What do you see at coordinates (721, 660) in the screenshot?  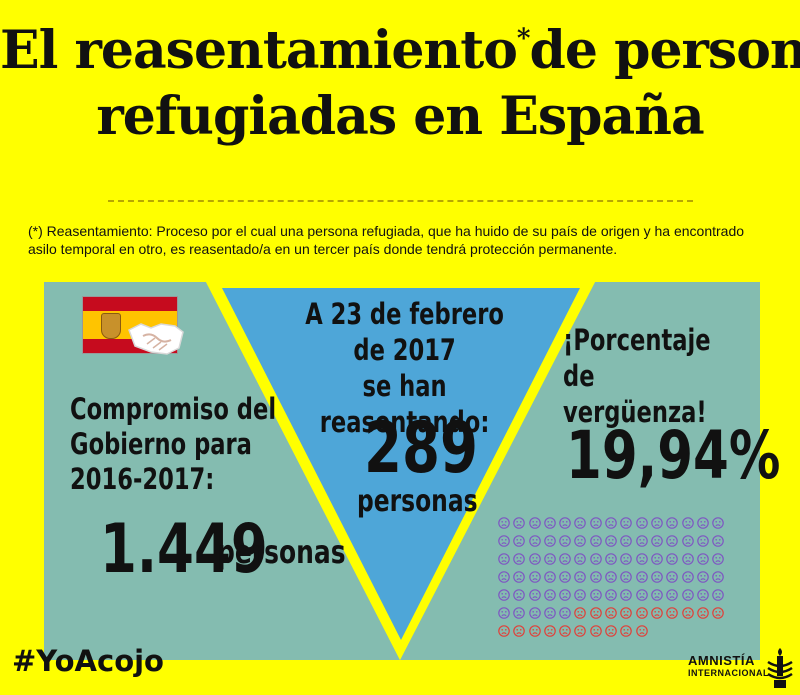 I see `logo-line-1: AMNISTÍA` at bounding box center [721, 660].